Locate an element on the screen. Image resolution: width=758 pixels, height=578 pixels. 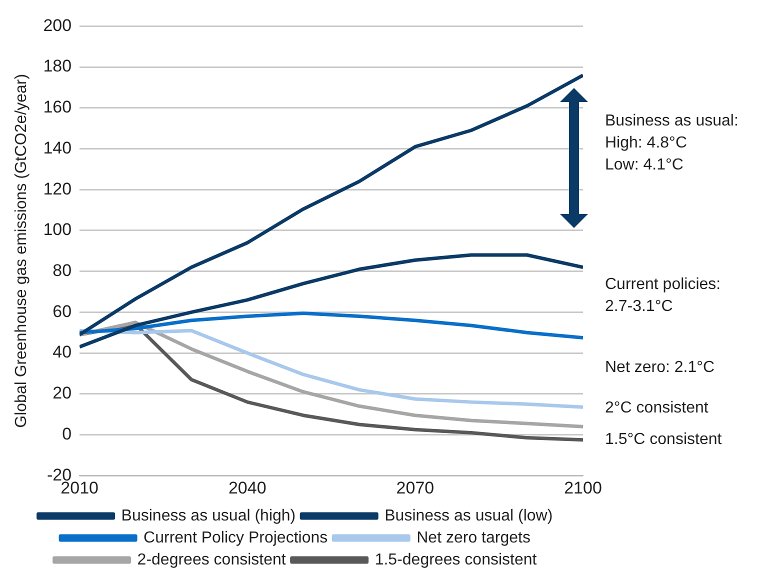
legend-label: Current Policy Projections is located at coordinates (236, 537).